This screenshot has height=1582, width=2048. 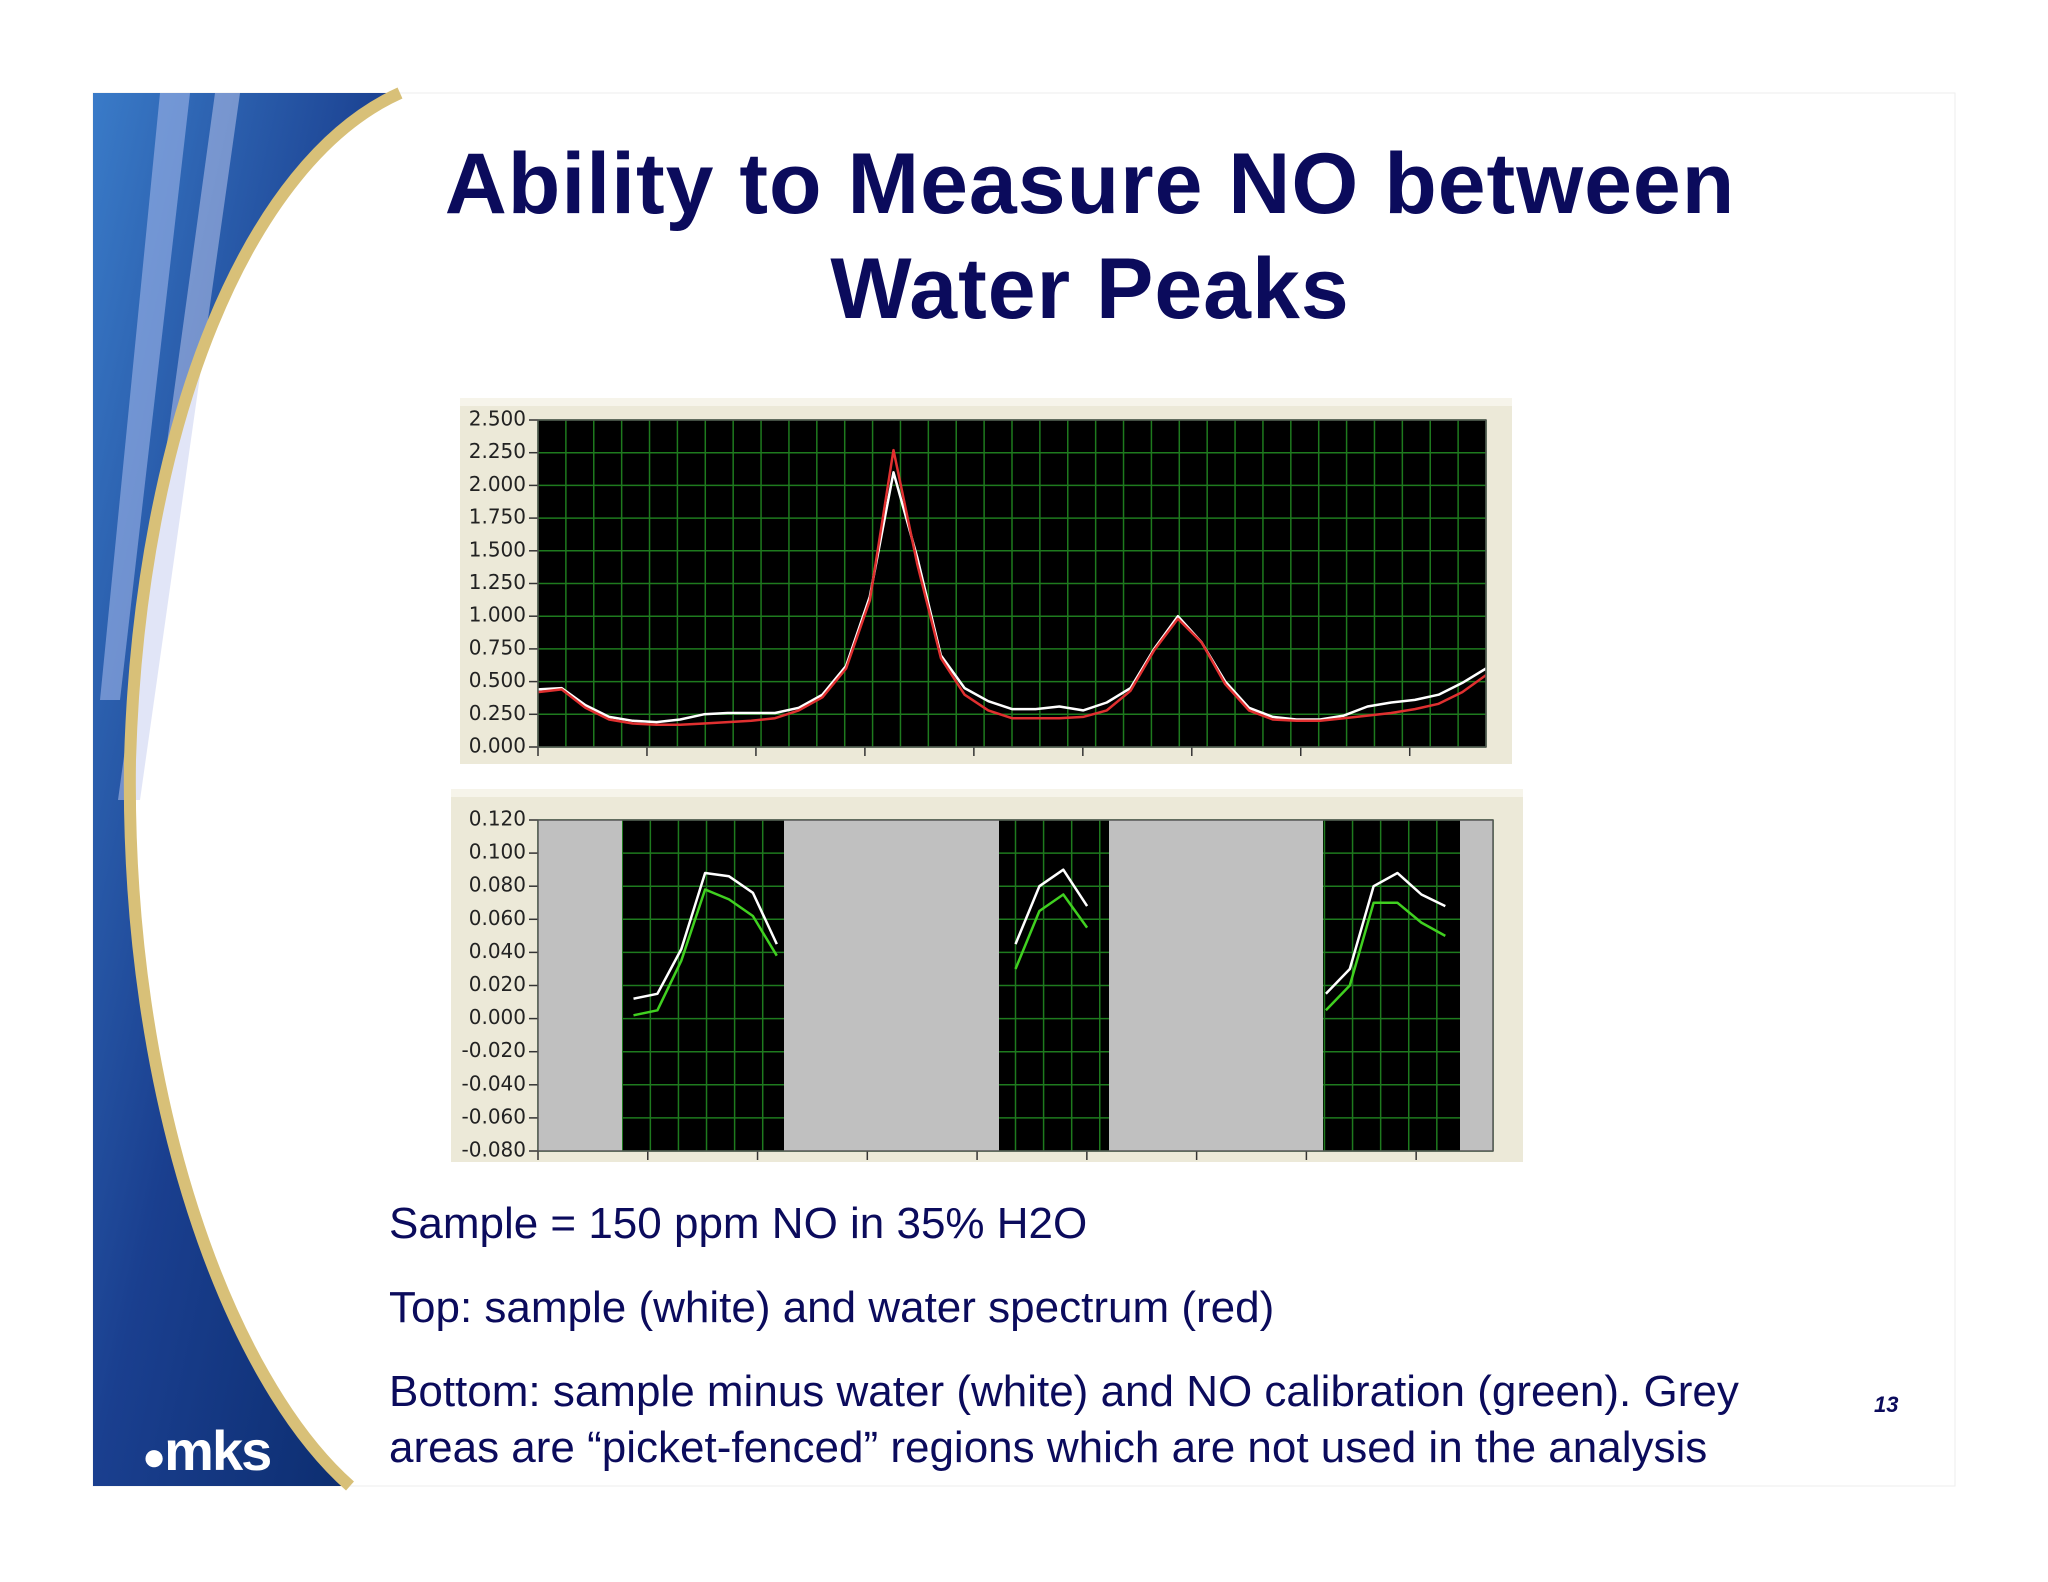 What do you see at coordinates (494, 1150) in the screenshot?
I see `y-tick-label: -0.080` at bounding box center [494, 1150].